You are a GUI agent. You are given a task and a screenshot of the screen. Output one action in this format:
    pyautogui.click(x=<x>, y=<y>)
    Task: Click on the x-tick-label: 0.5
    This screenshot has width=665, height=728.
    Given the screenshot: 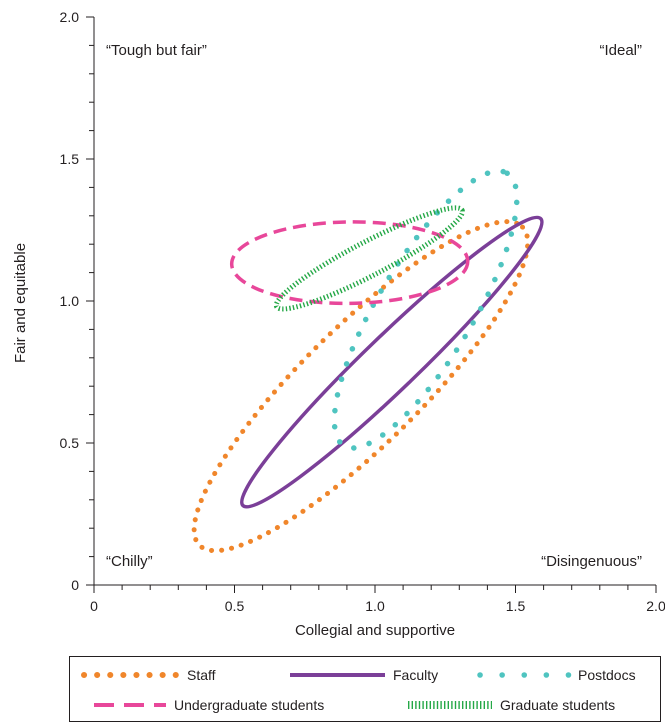 What is the action you would take?
    pyautogui.click(x=235, y=606)
    